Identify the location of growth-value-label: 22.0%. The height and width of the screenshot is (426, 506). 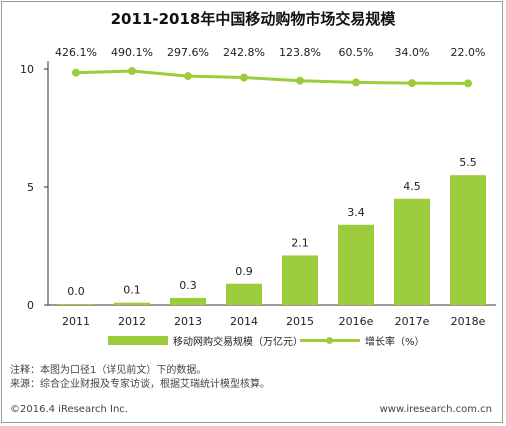
(468, 52).